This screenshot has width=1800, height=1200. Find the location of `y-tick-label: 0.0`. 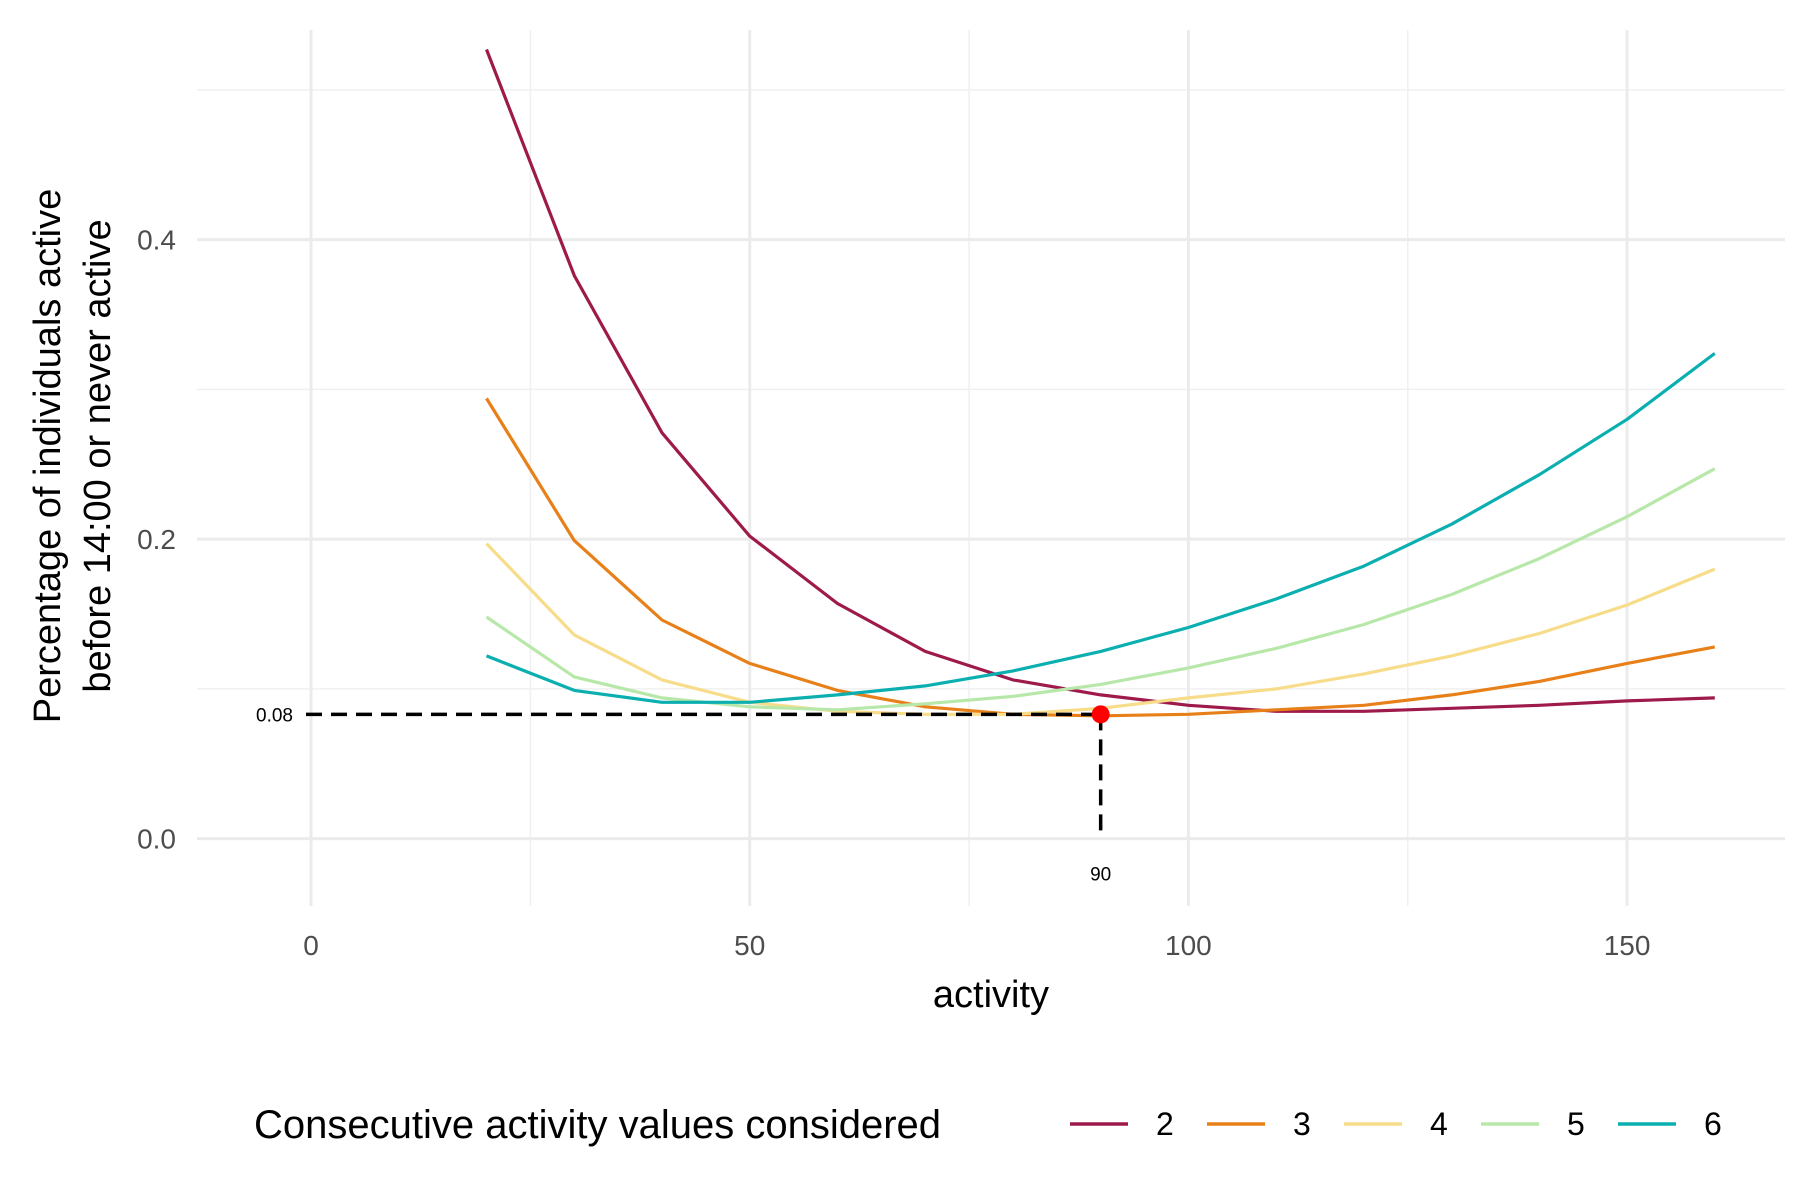

y-tick-label: 0.0 is located at coordinates (156, 839).